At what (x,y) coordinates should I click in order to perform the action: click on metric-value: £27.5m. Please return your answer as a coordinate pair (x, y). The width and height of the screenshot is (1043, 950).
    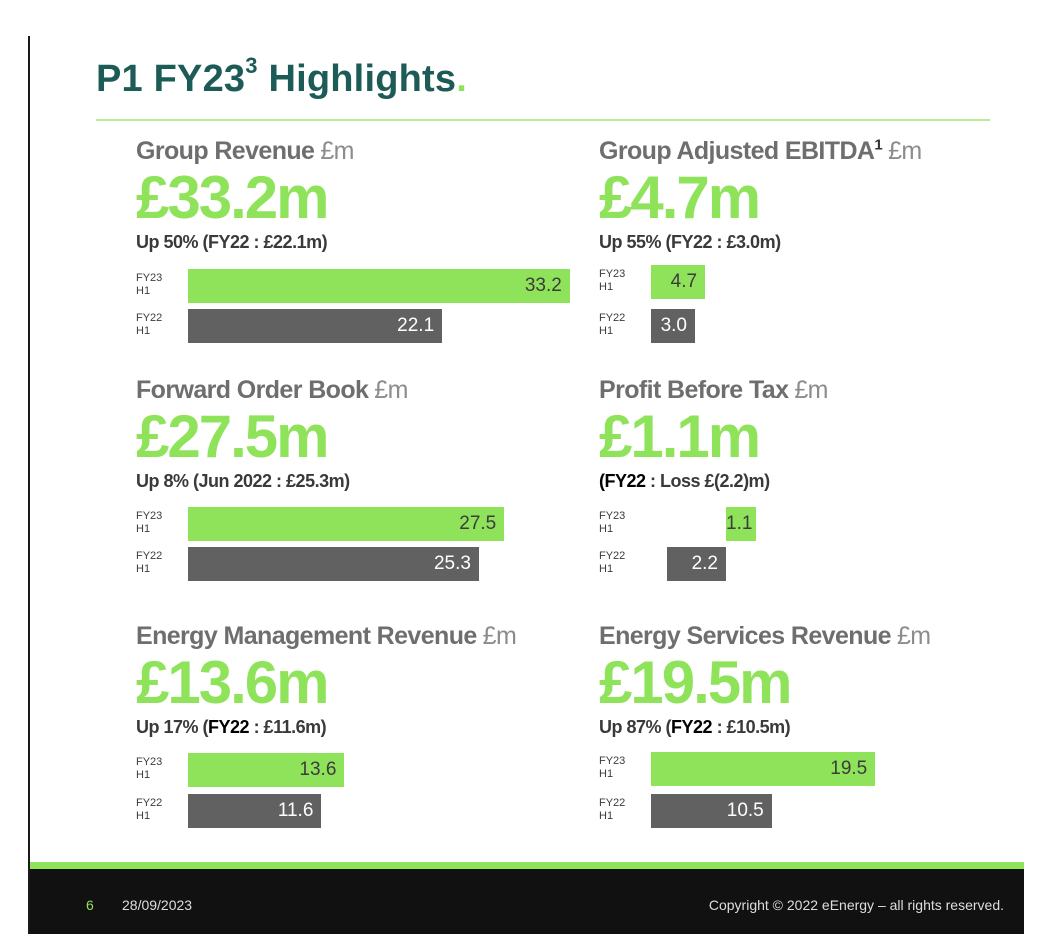
    Looking at the image, I should click on (232, 436).